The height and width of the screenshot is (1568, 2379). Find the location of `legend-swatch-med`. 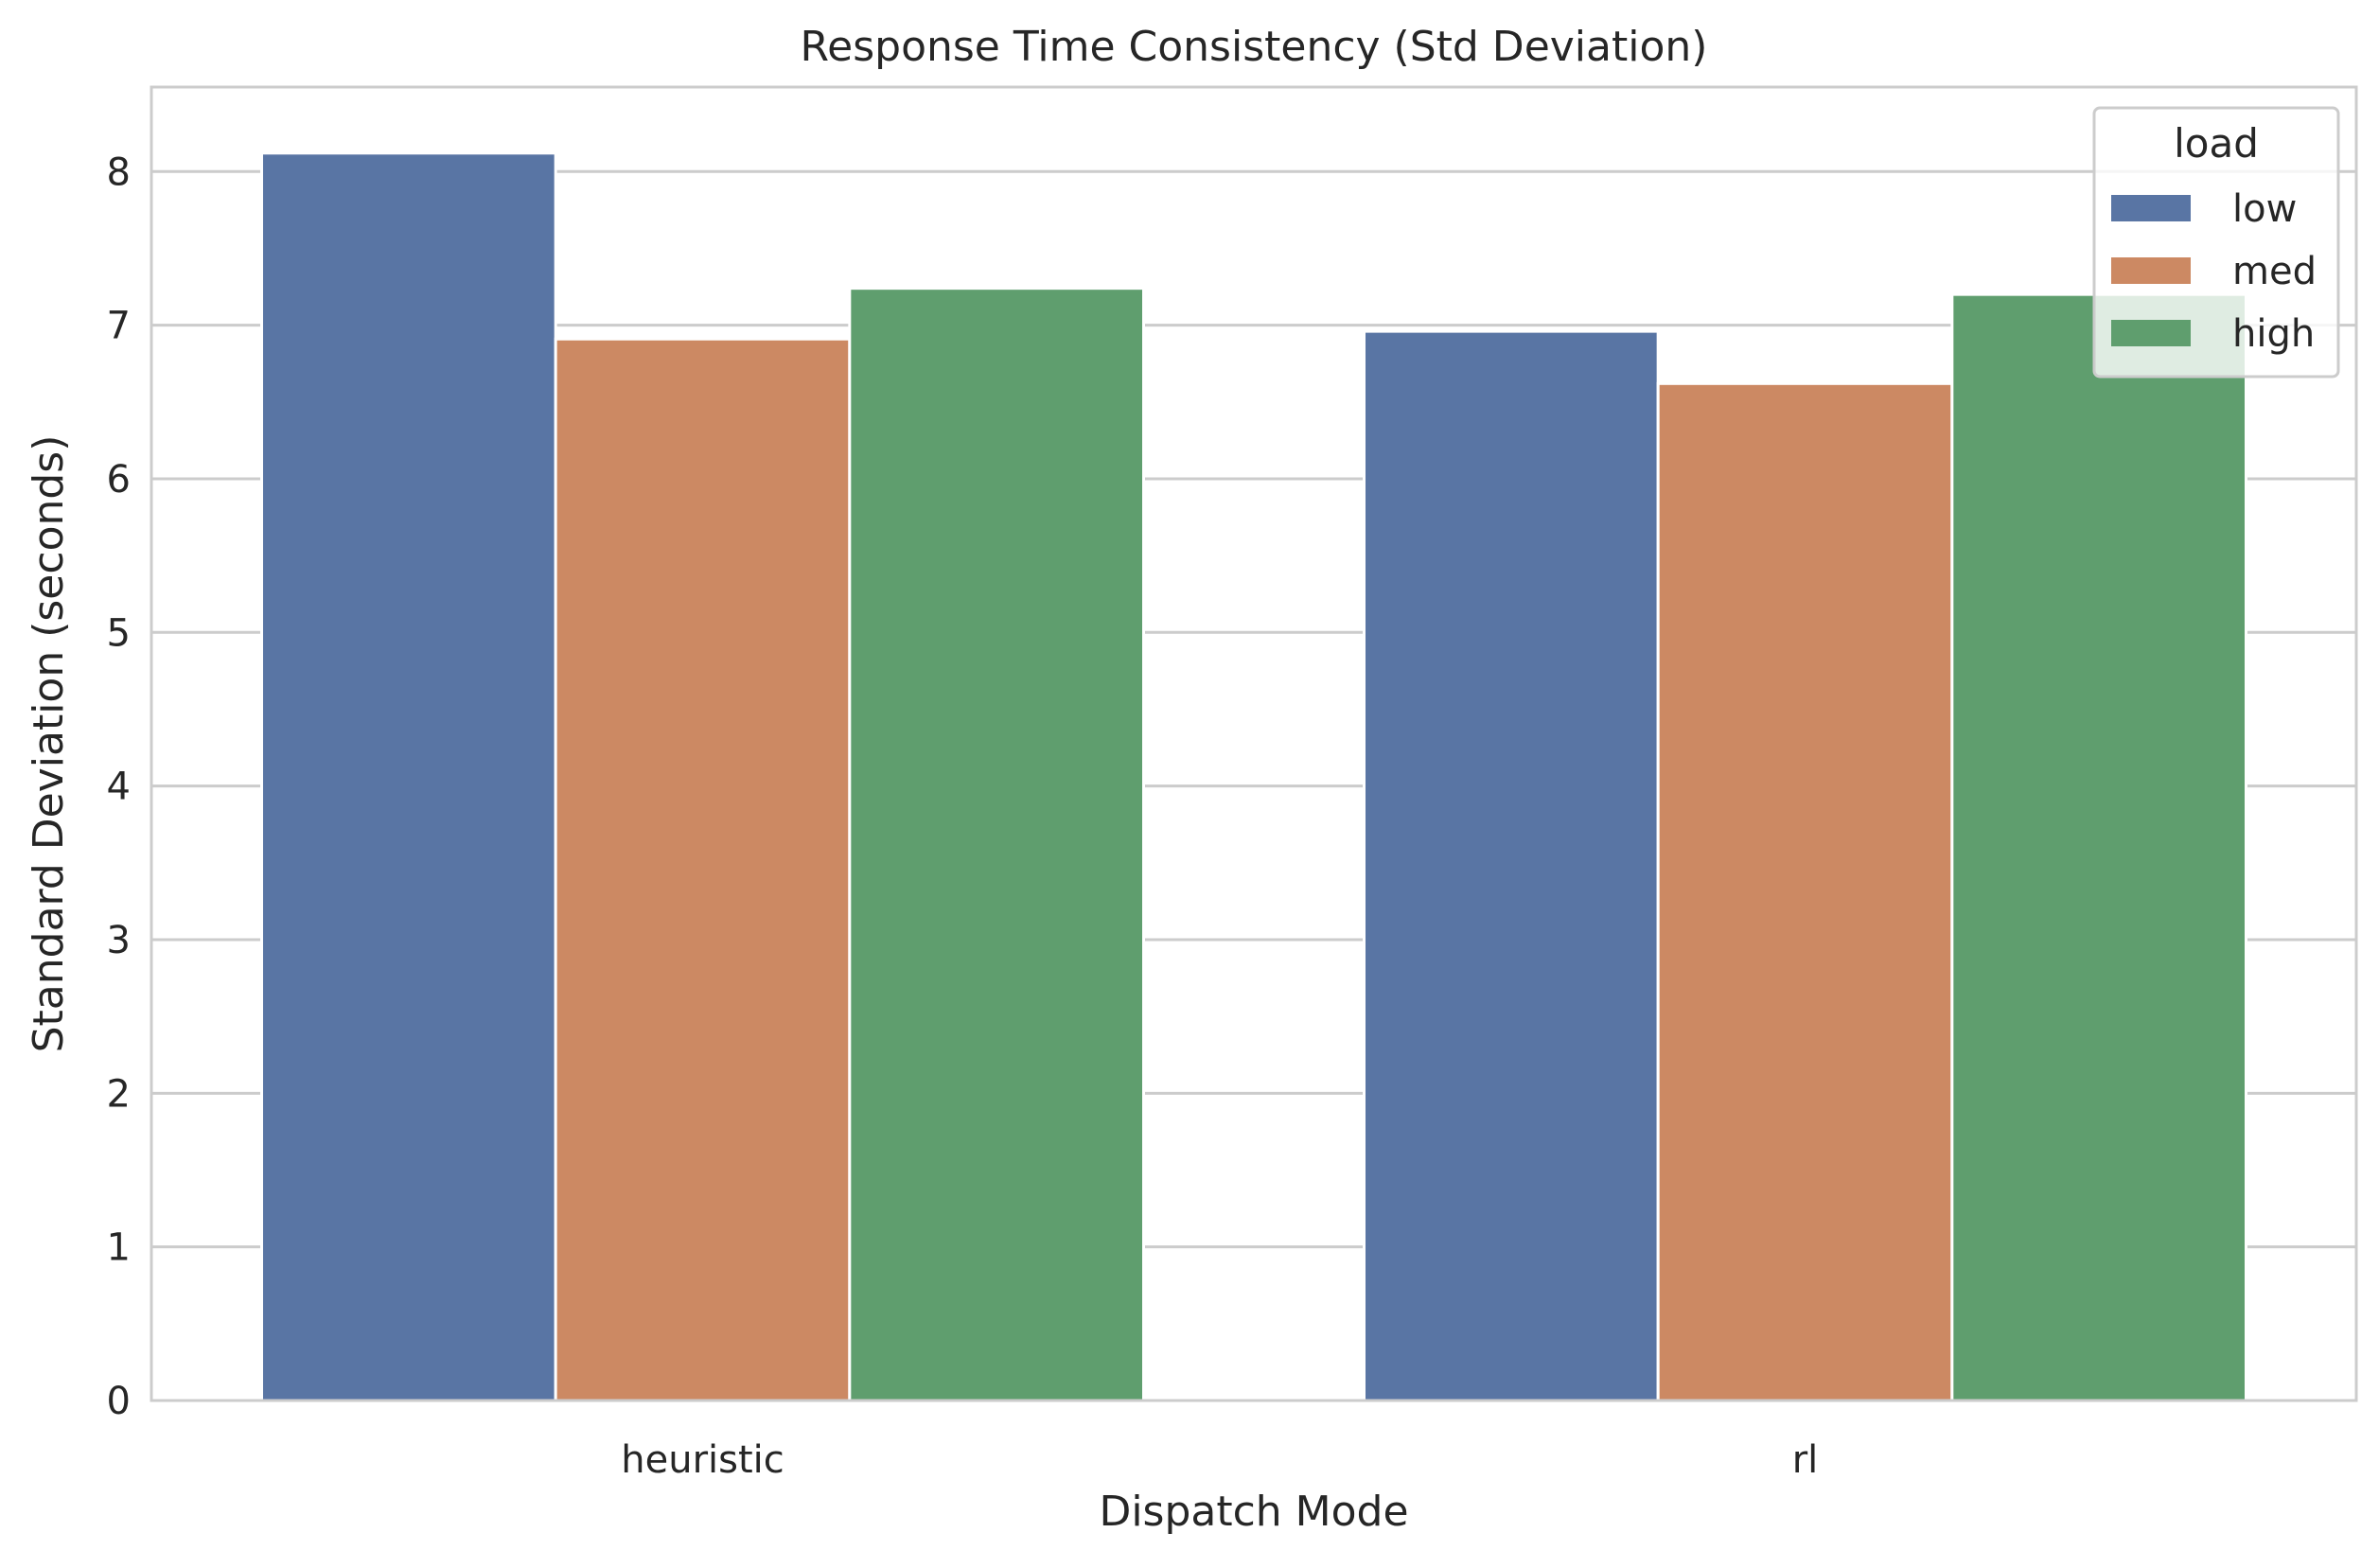

legend-swatch-med is located at coordinates (2151, 270).